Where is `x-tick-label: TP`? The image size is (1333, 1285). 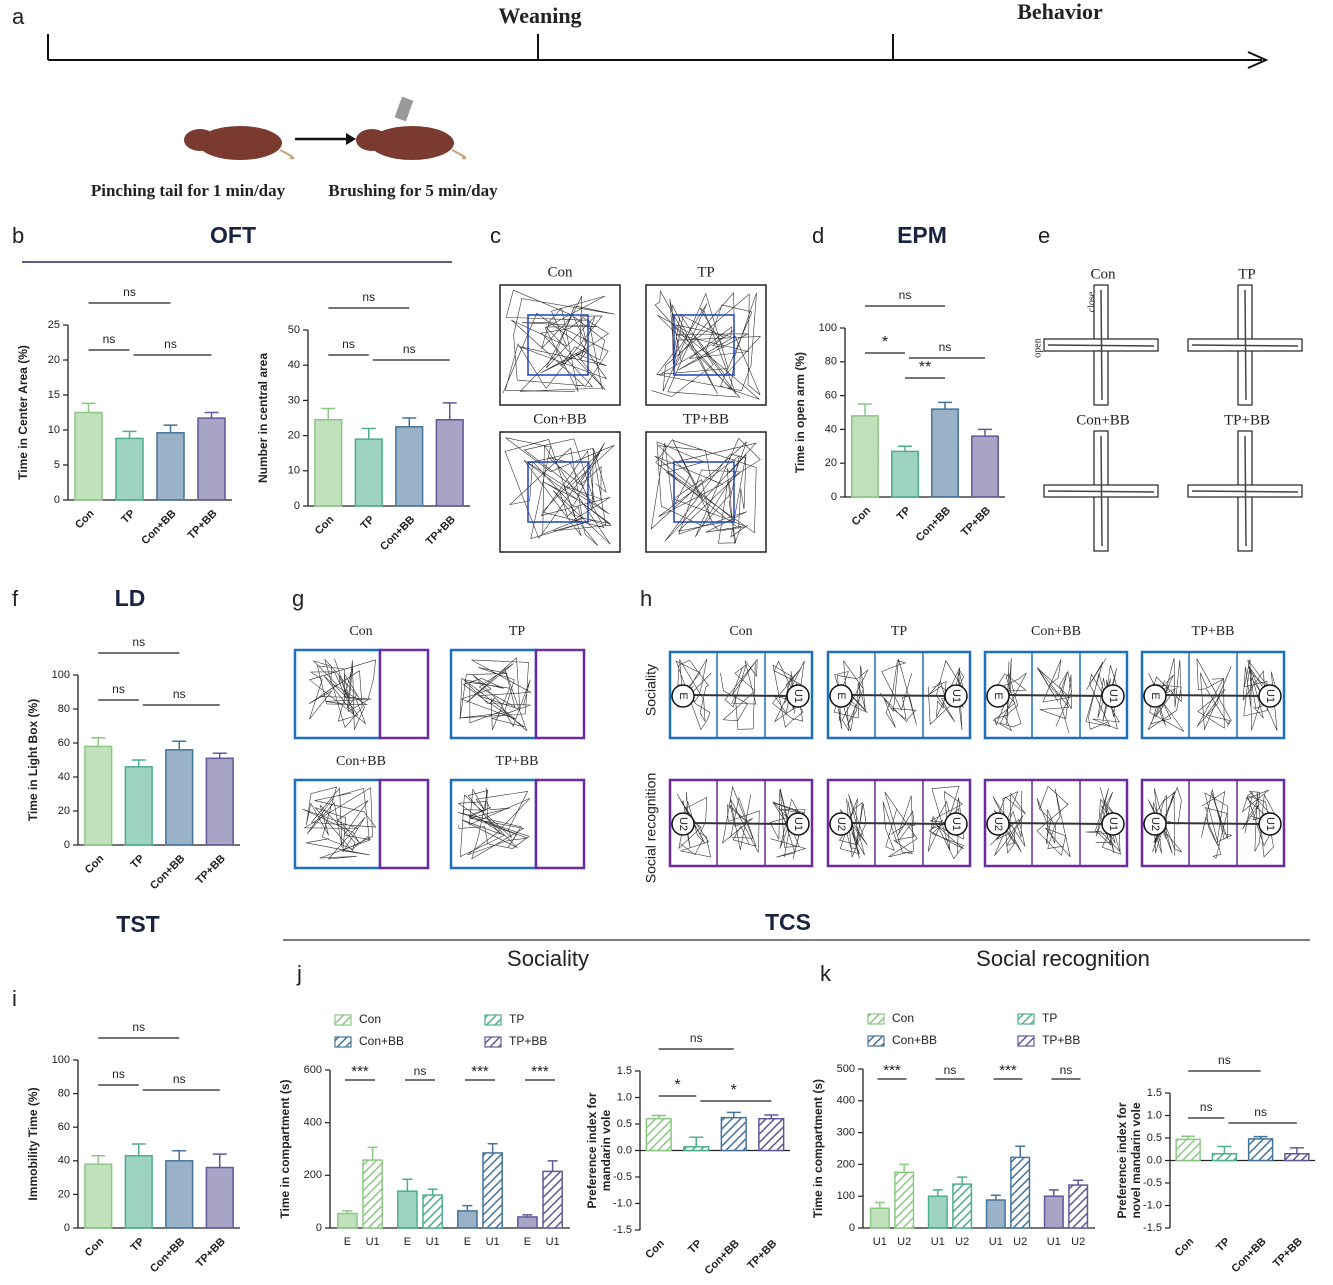 x-tick-label: TP is located at coordinates (904, 514).